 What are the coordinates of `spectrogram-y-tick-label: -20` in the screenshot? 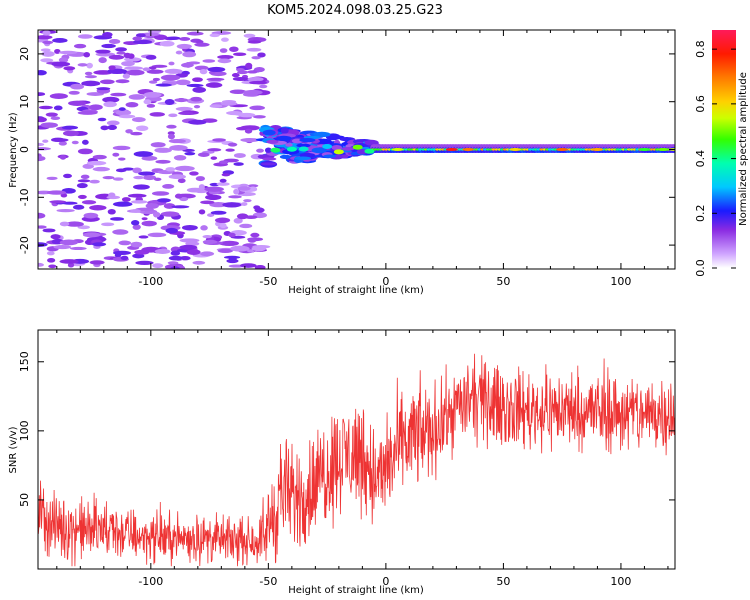 It's located at (24, 245).